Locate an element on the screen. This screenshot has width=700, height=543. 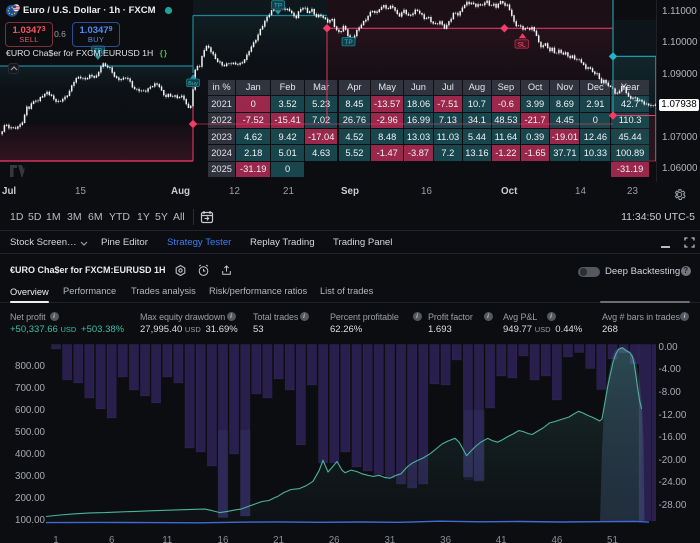
svg-text: SL is located at coordinates (522, 44).